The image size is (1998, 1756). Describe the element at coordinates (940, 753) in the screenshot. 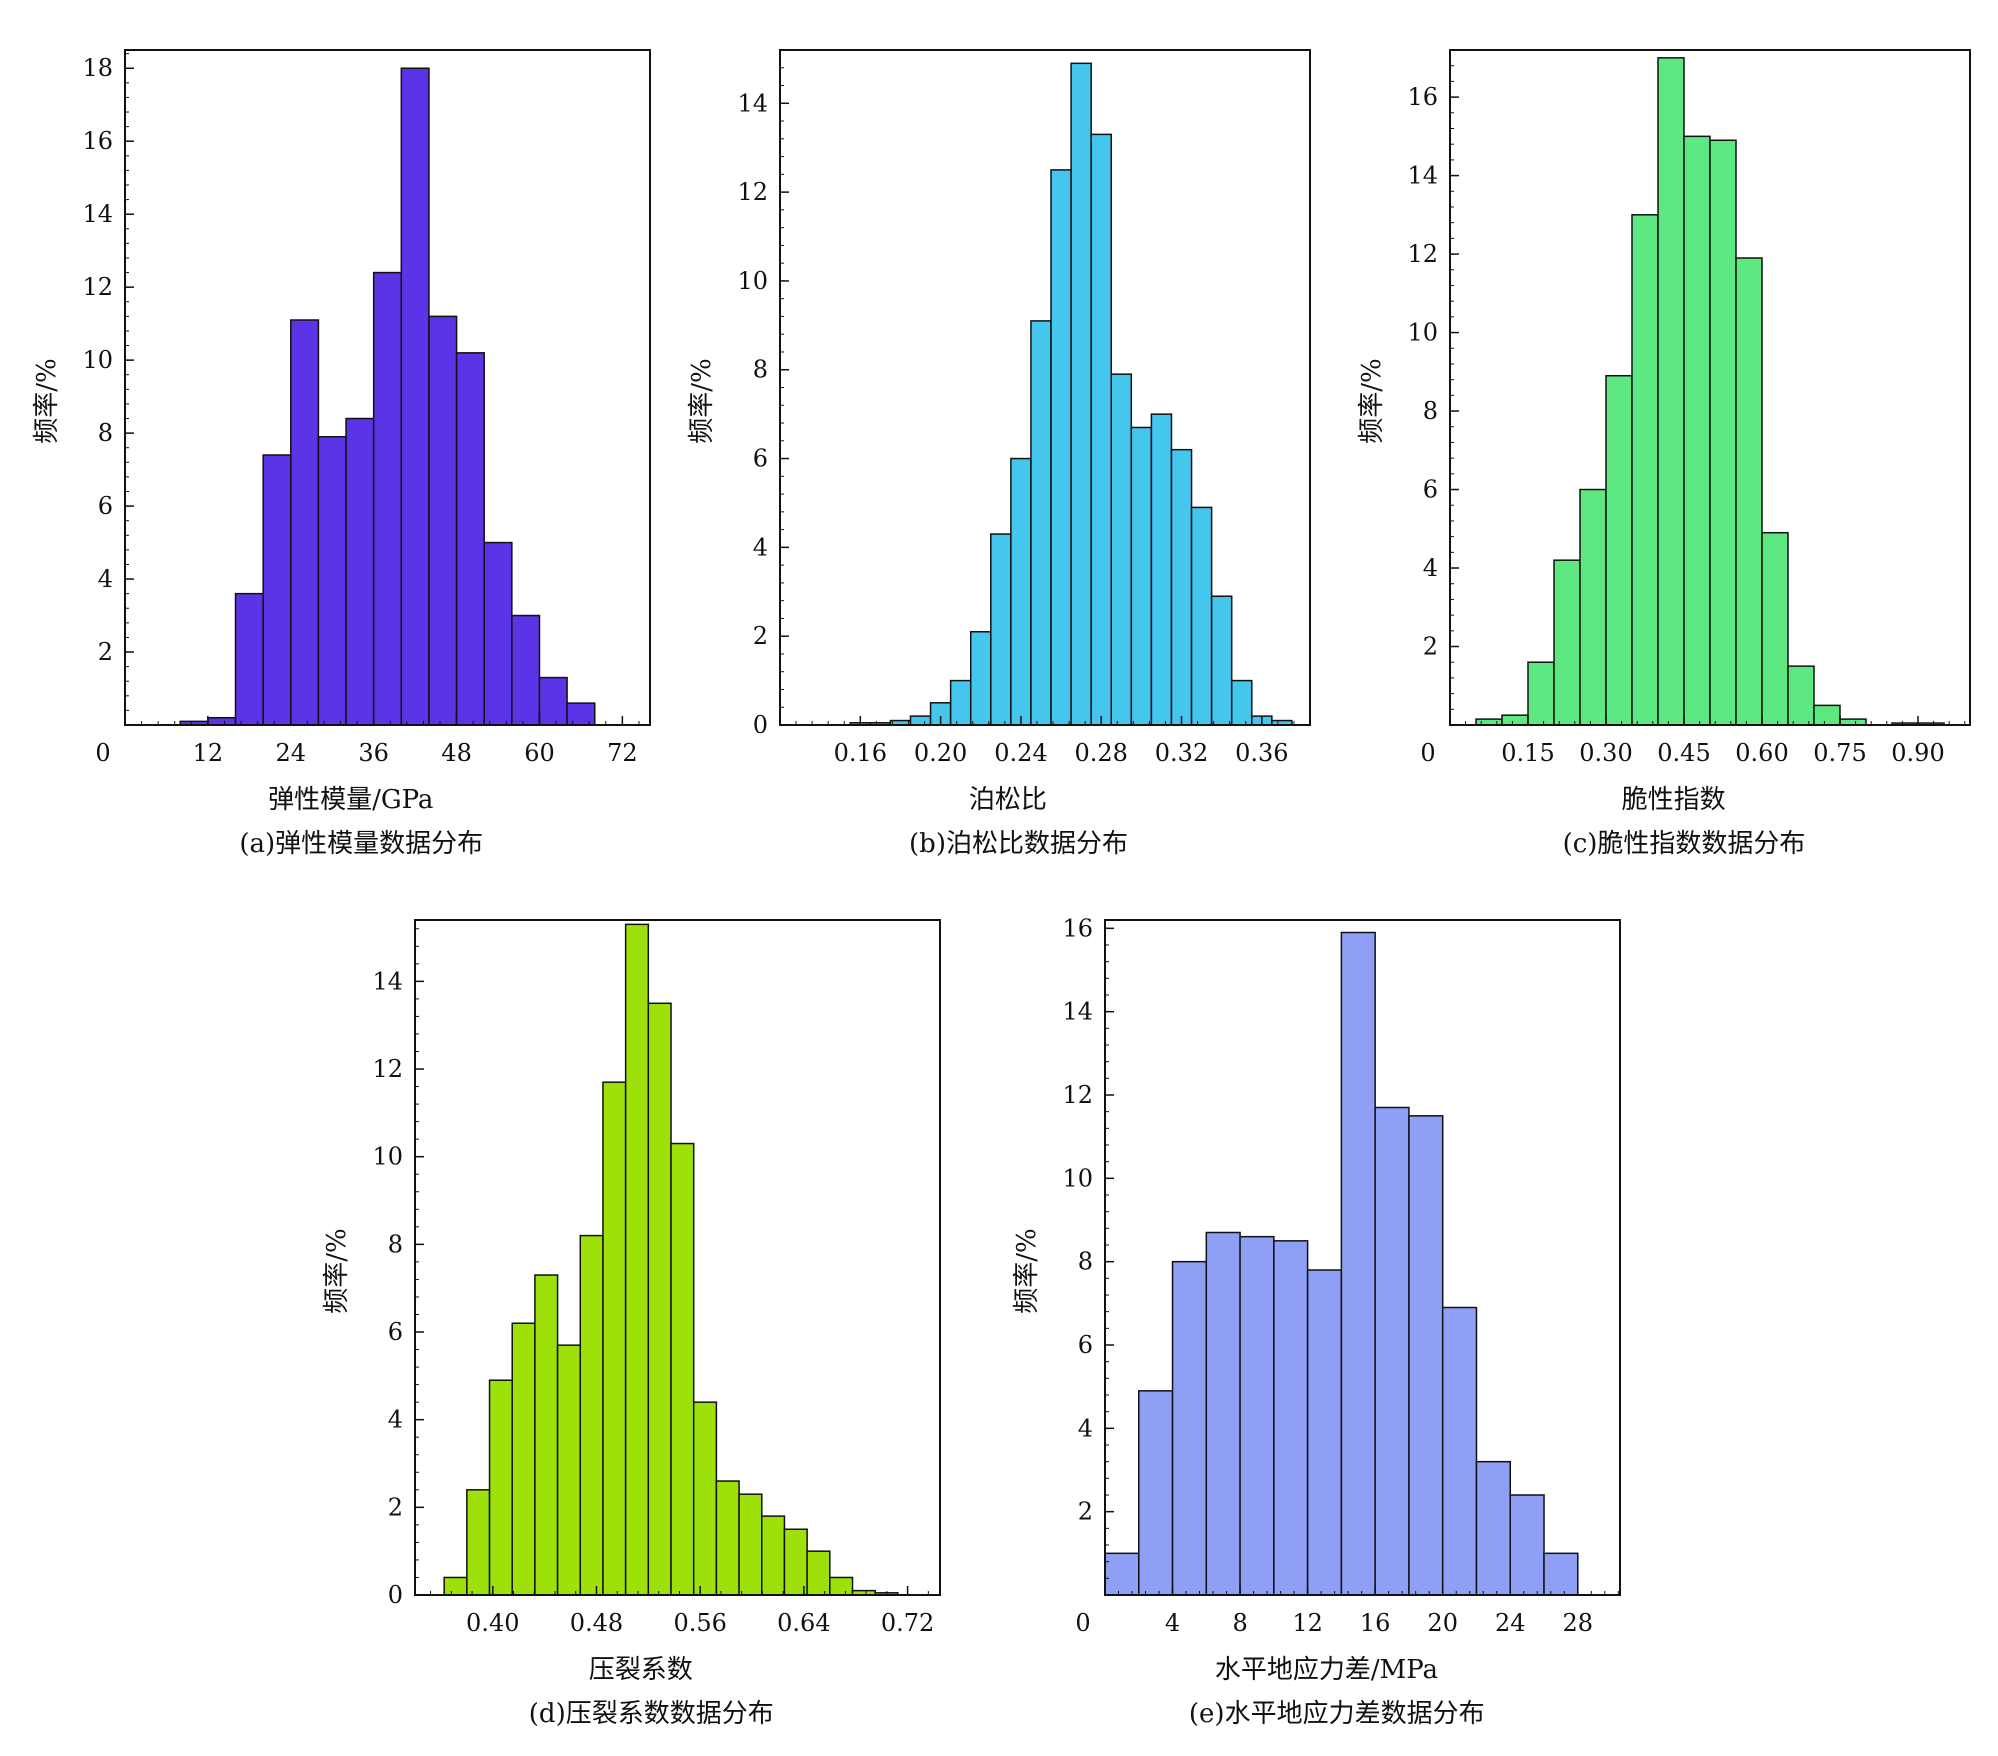

I see `x-tick-label: 0.20` at that location.